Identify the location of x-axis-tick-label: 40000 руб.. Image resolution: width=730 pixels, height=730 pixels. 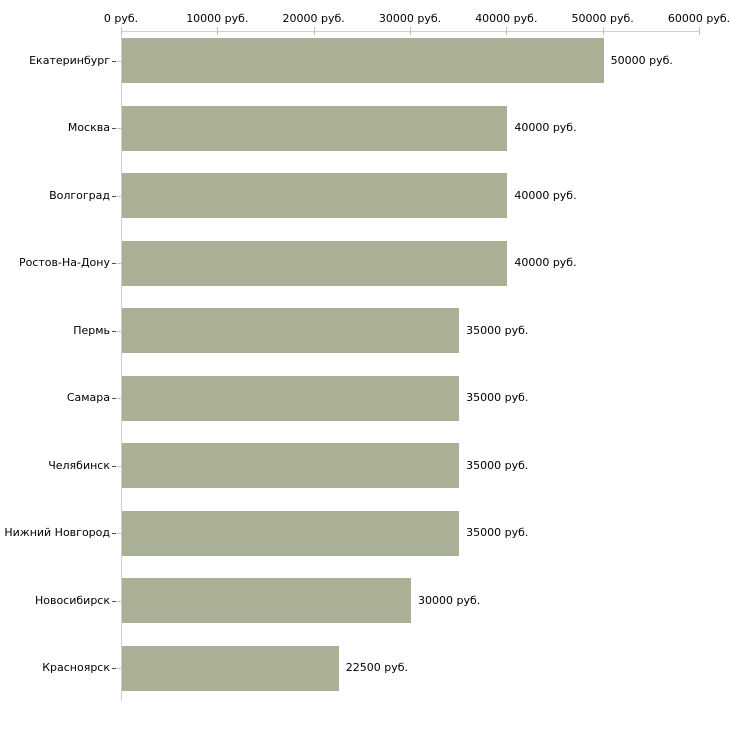
(506, 18).